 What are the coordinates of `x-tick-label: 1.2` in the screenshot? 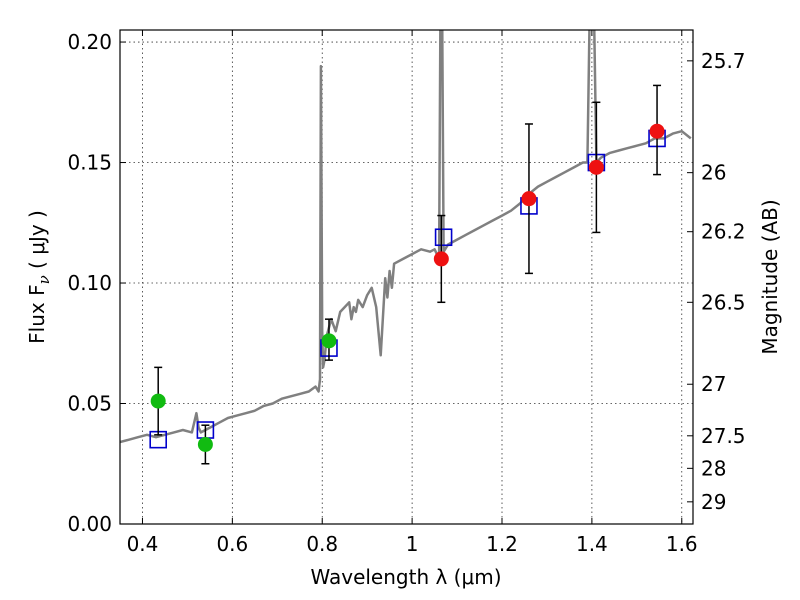 It's located at (502, 544).